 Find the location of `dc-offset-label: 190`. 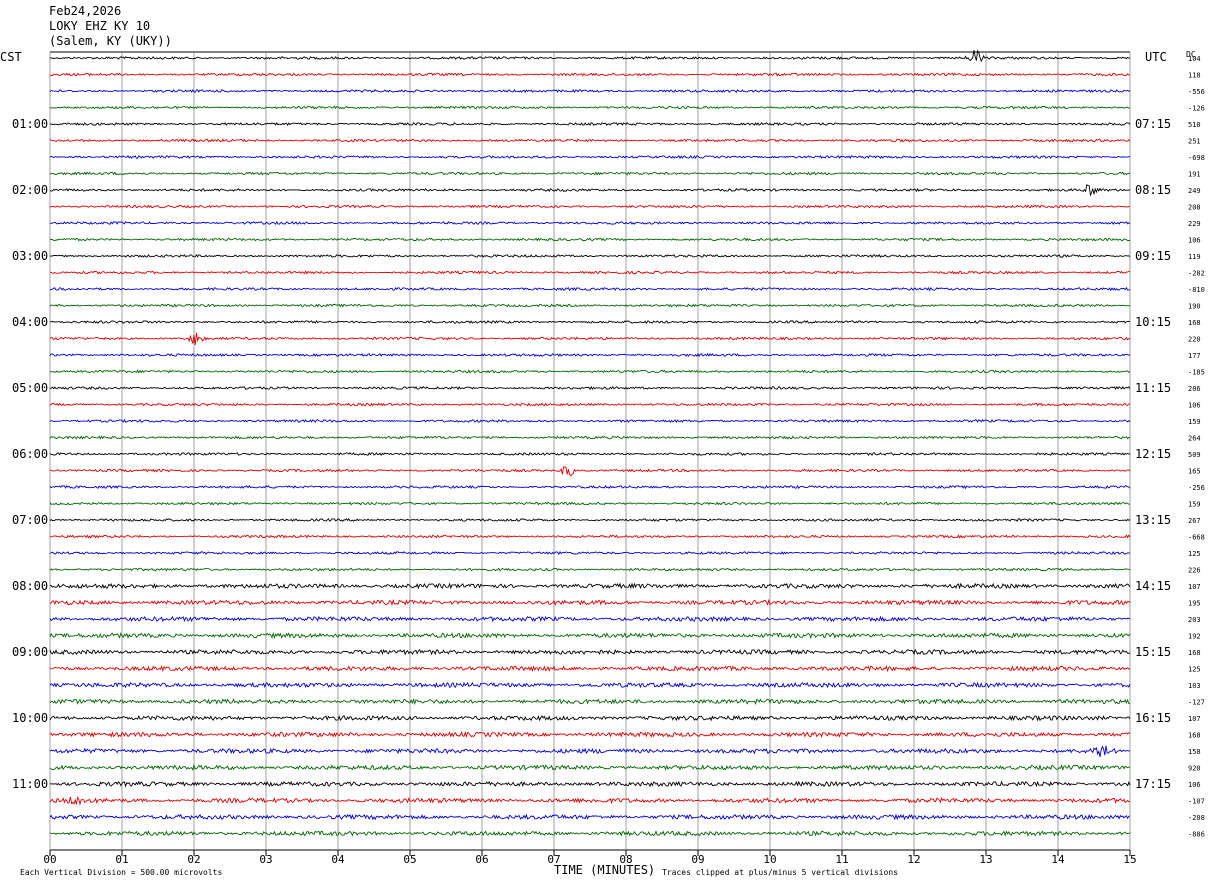

dc-offset-label: 190 is located at coordinates (1194, 307).